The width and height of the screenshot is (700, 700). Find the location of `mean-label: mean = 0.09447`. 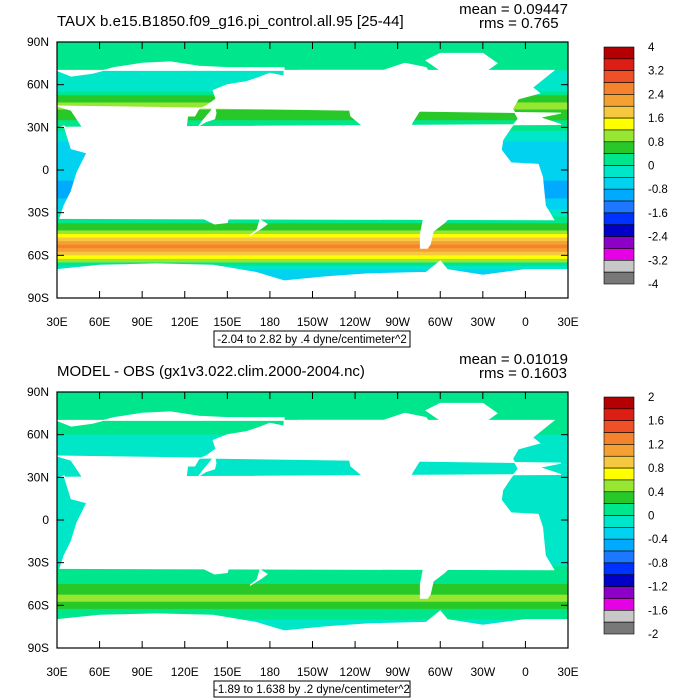

mean-label: mean = 0.09447 is located at coordinates (513, 9).